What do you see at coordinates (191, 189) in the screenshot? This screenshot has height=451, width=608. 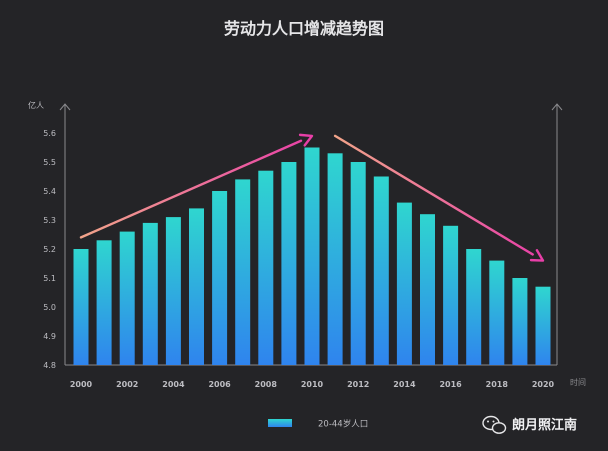 I see `trend-arrow-rise` at bounding box center [191, 189].